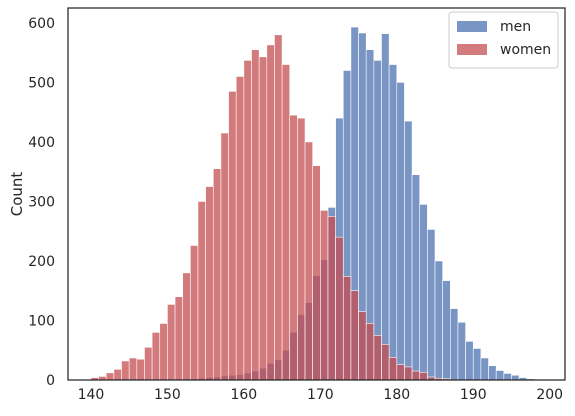 This screenshot has width=575, height=416. Describe the element at coordinates (525, 50) in the screenshot. I see `legend-label-women: women` at that location.